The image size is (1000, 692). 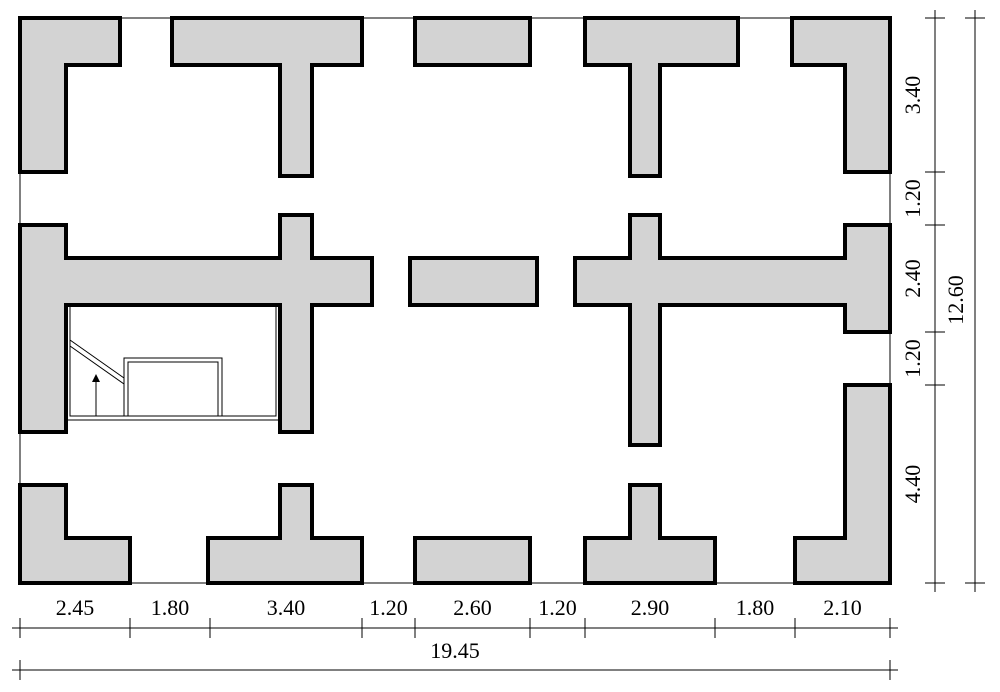 I want to click on dimension-total: 12.60, so click(x=955, y=300).